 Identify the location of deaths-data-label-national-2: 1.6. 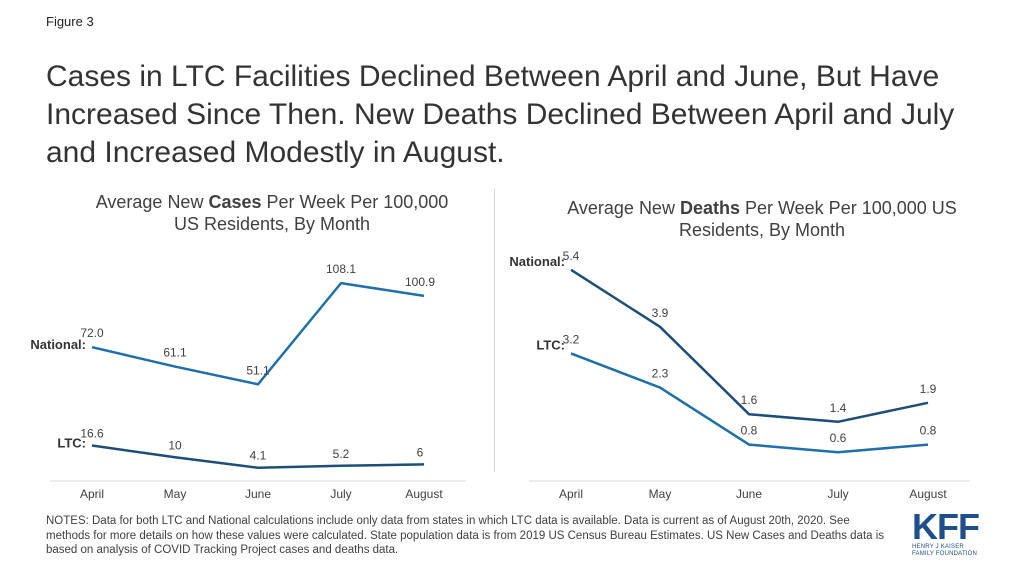
(749, 400).